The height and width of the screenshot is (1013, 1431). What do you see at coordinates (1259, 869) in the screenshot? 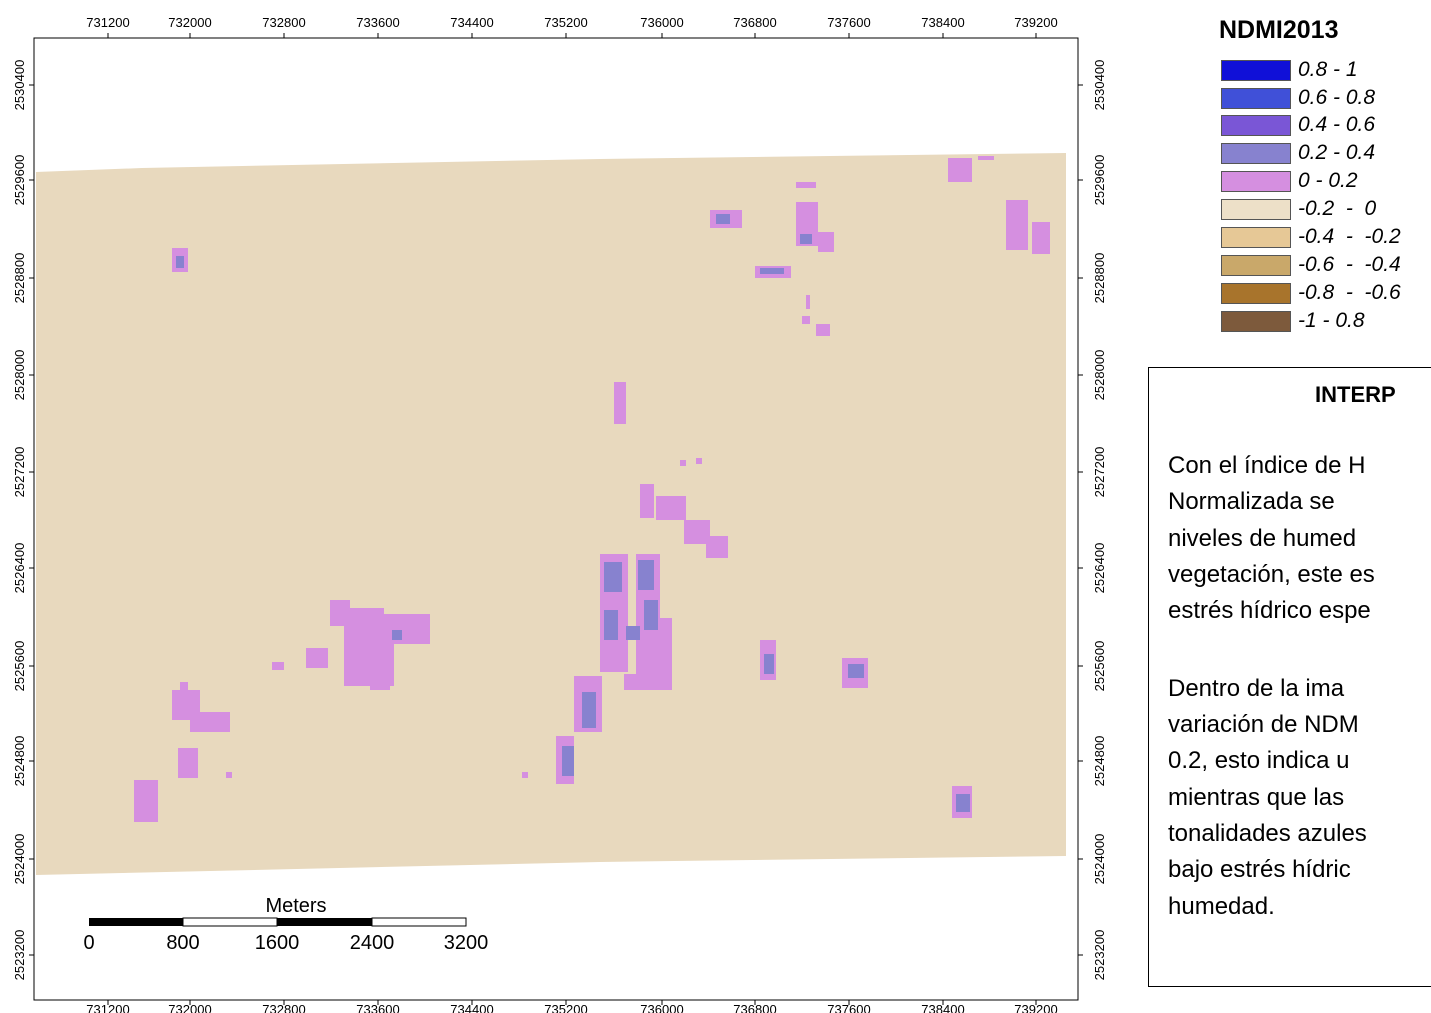
I see `interpretation-line: bajo estrés hídric` at bounding box center [1259, 869].